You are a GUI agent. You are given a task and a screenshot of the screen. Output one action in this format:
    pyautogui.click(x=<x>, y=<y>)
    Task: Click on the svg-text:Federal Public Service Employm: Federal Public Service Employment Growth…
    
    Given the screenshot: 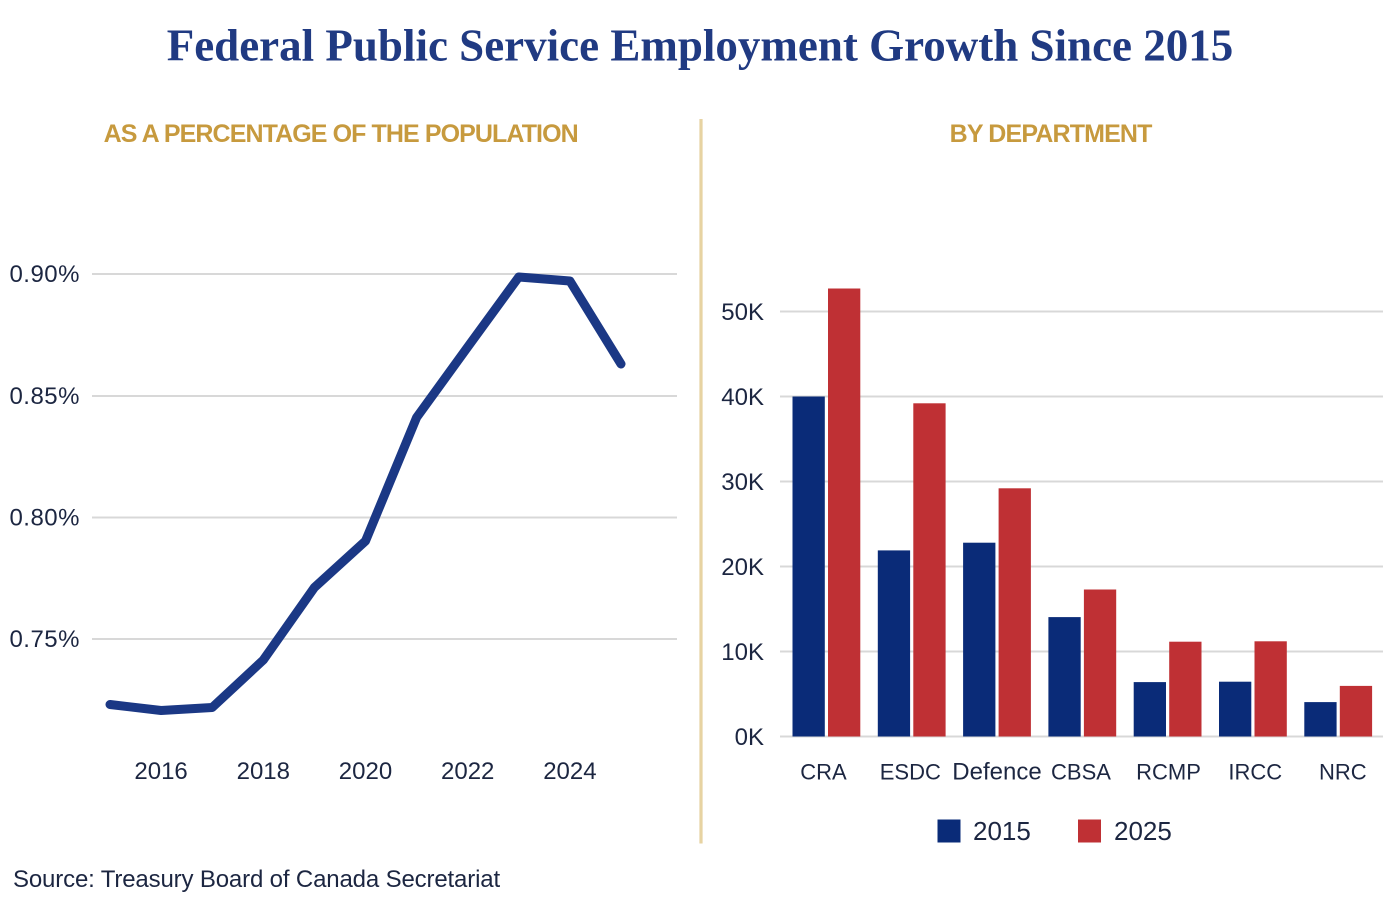 What is the action you would take?
    pyautogui.click(x=700, y=45)
    